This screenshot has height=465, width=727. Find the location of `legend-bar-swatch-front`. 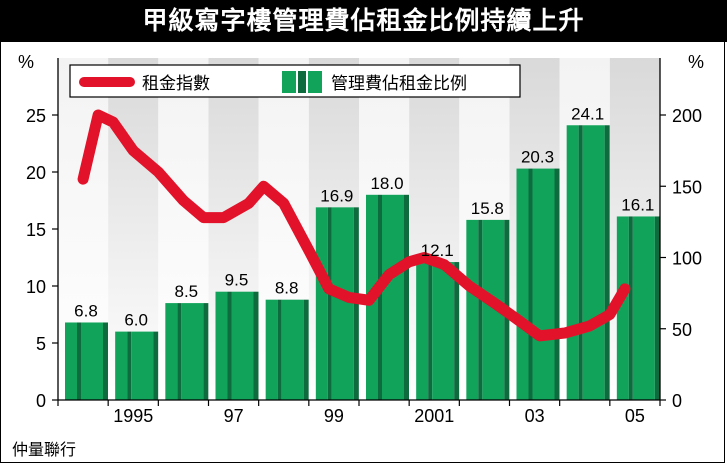

legend-bar-swatch-front is located at coordinates (289, 82).